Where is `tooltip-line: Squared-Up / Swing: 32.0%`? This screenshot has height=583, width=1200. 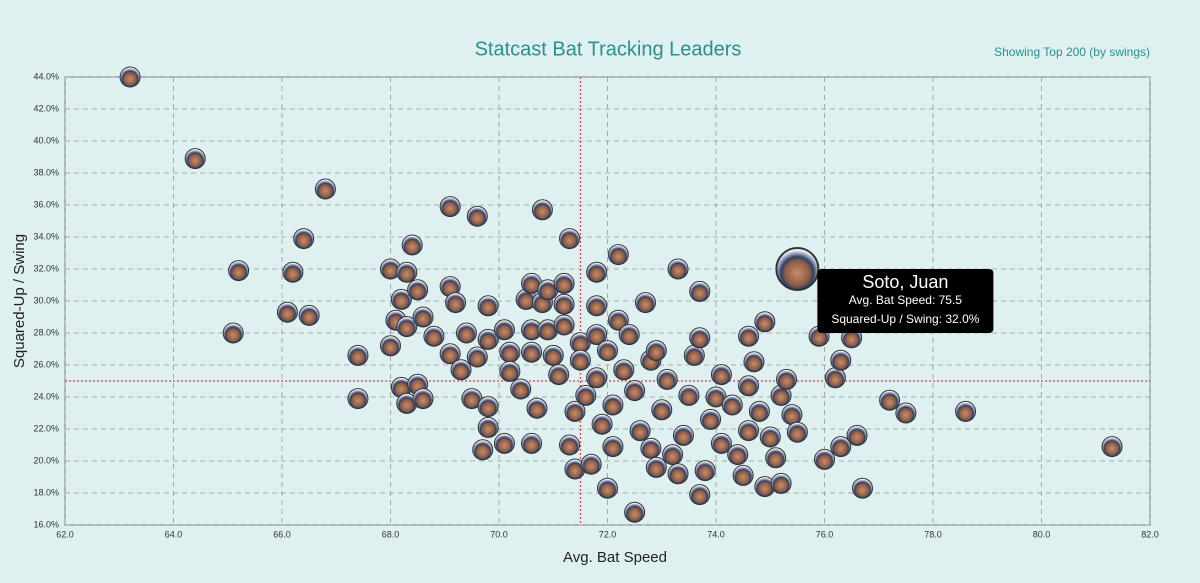 tooltip-line: Squared-Up / Swing: 32.0% is located at coordinates (905, 319).